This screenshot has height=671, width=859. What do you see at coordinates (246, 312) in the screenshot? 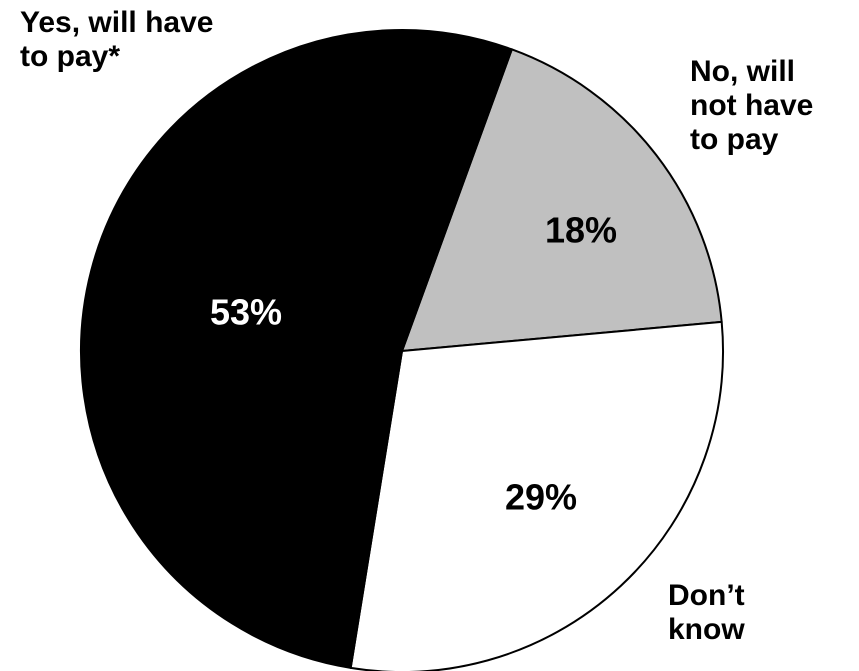
I see `slice-value-label: 53%` at bounding box center [246, 312].